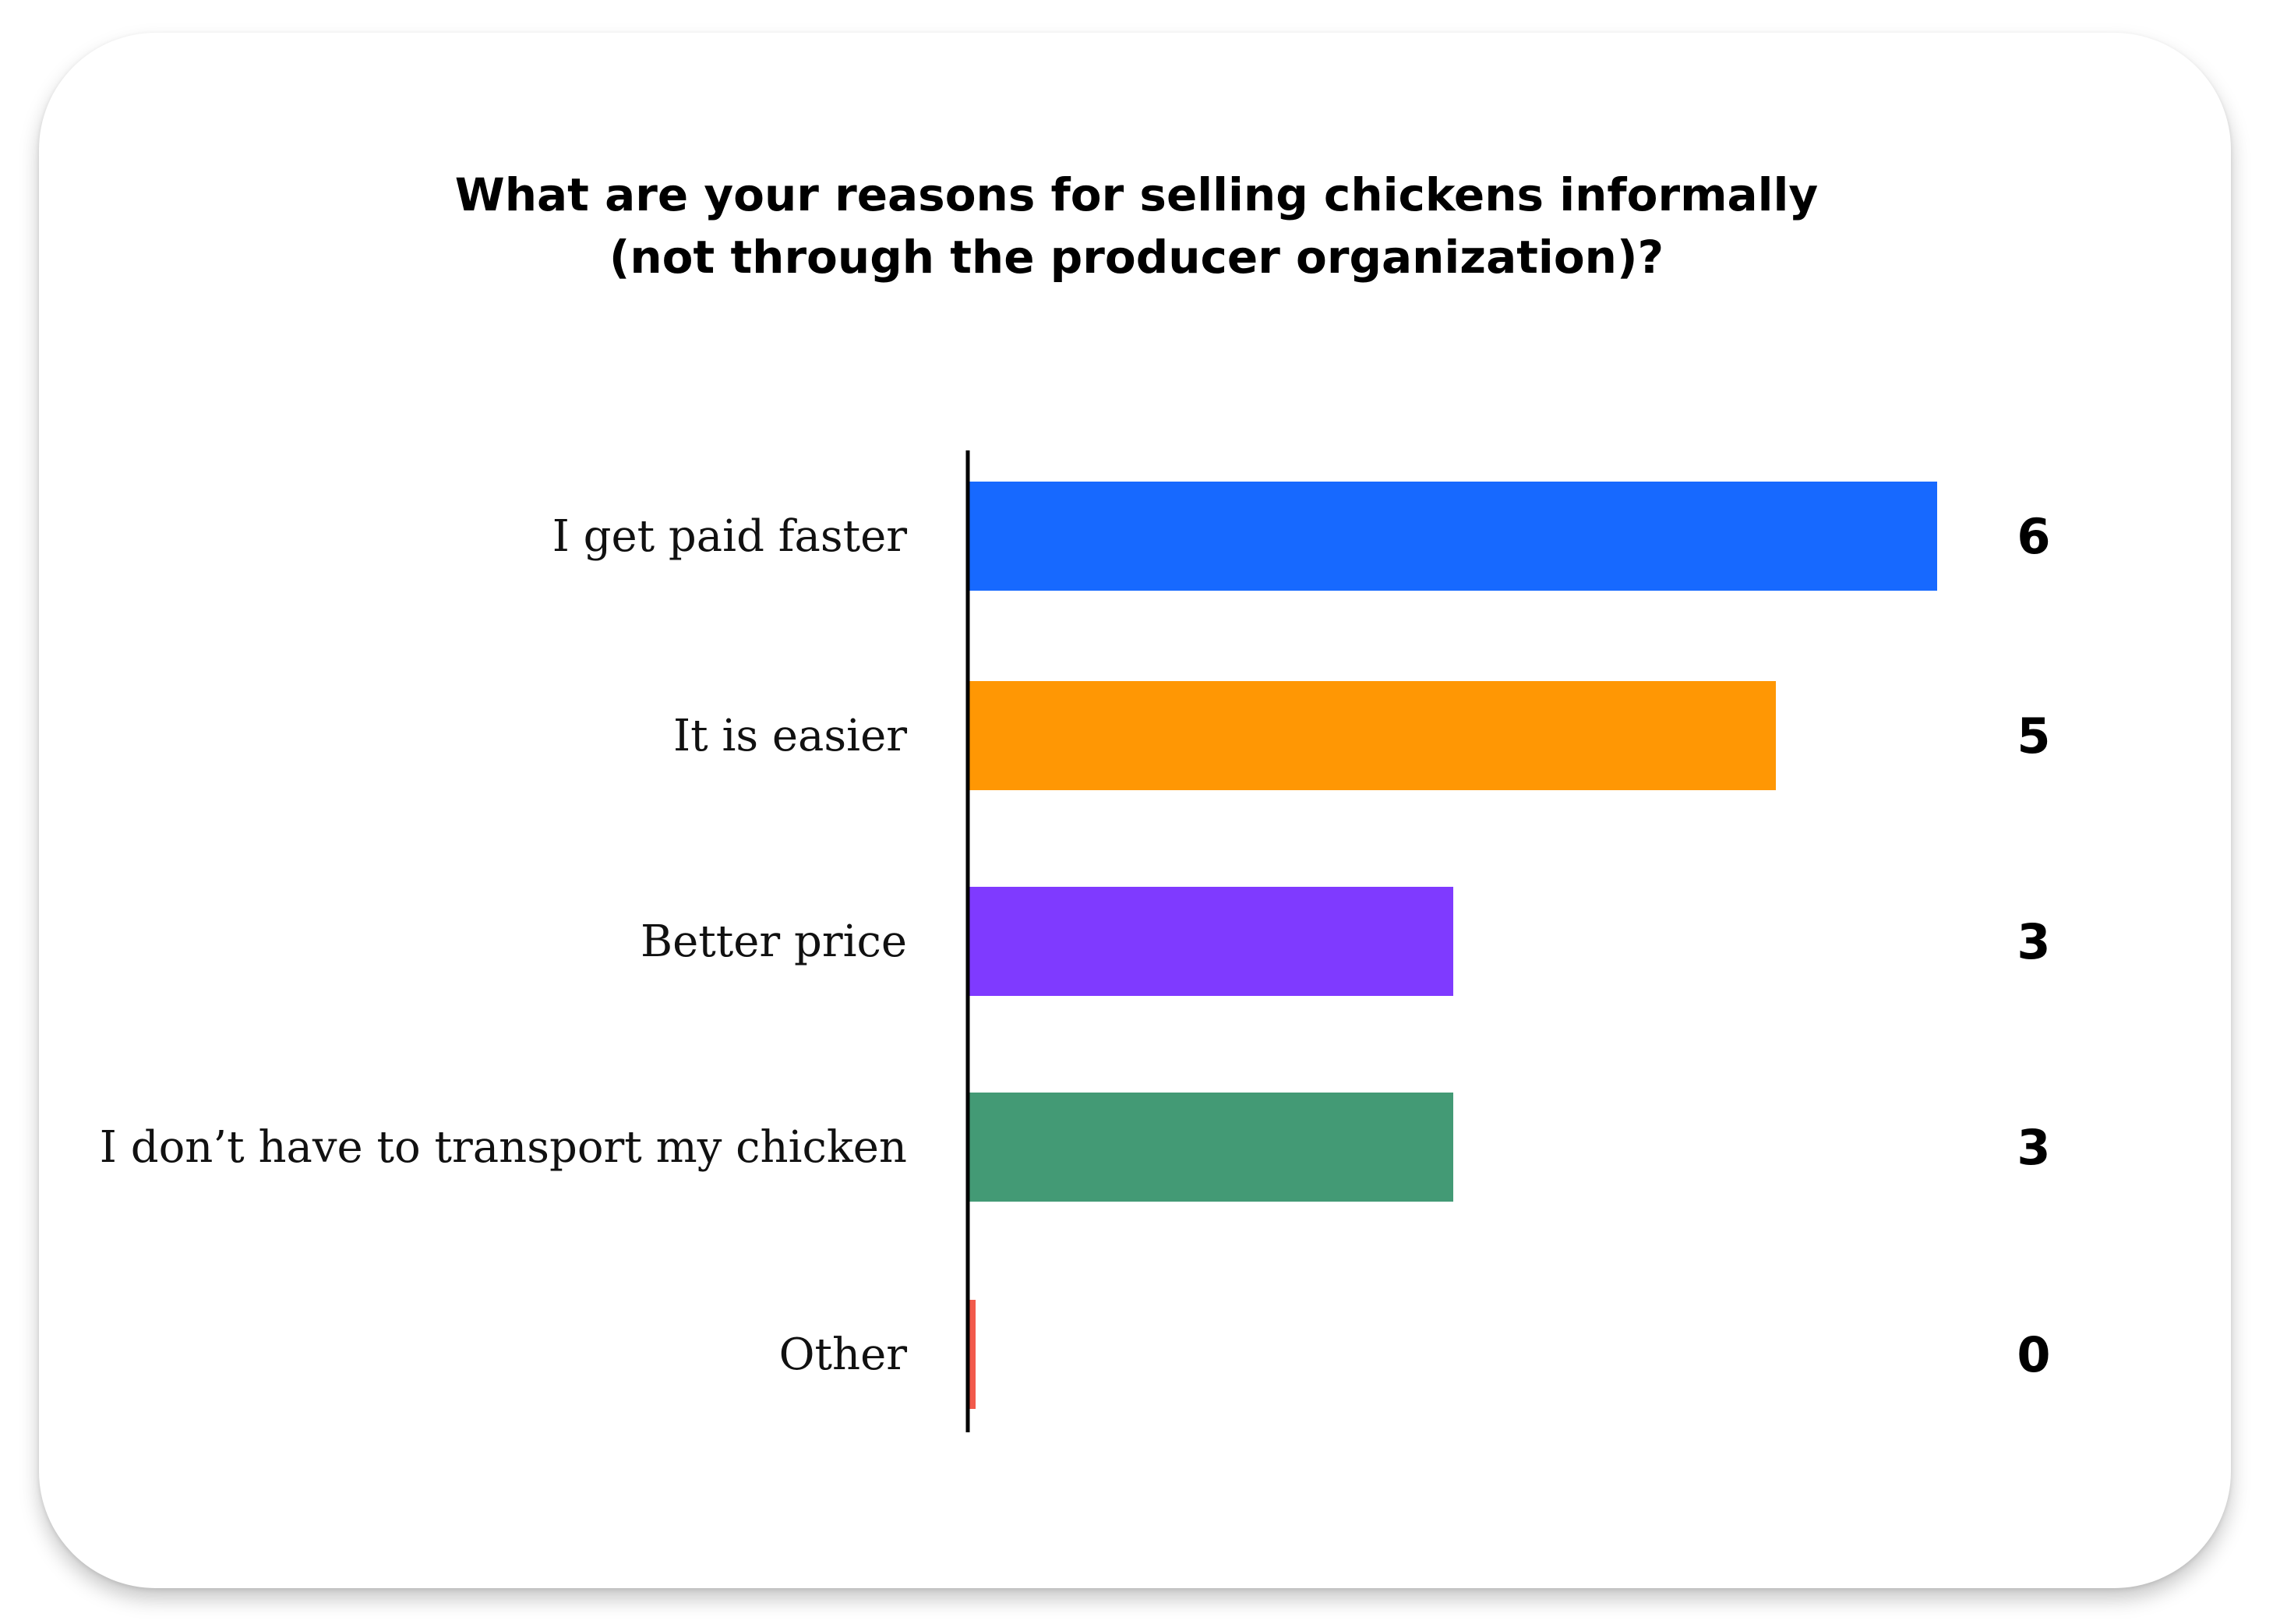 Image resolution: width=2273 pixels, height=1624 pixels. I want to click on value-label-4: 0, so click(2033, 1354).